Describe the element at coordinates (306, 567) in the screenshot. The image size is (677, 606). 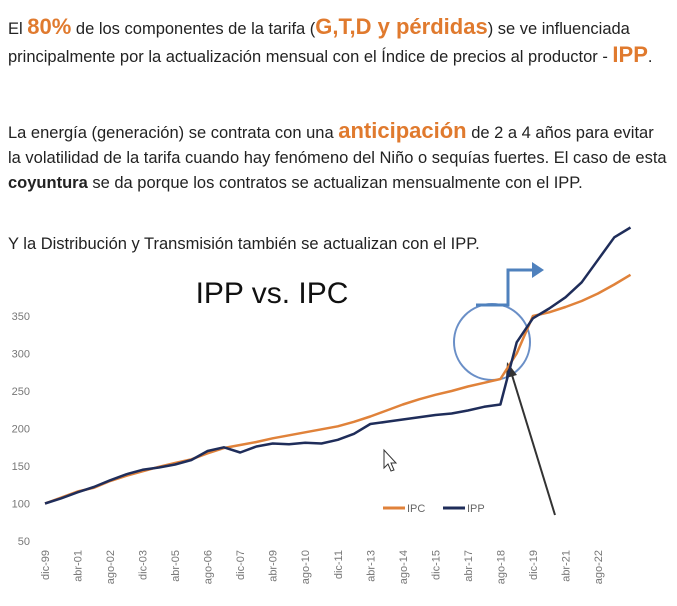
I see `x-tick-label: ago-10` at that location.